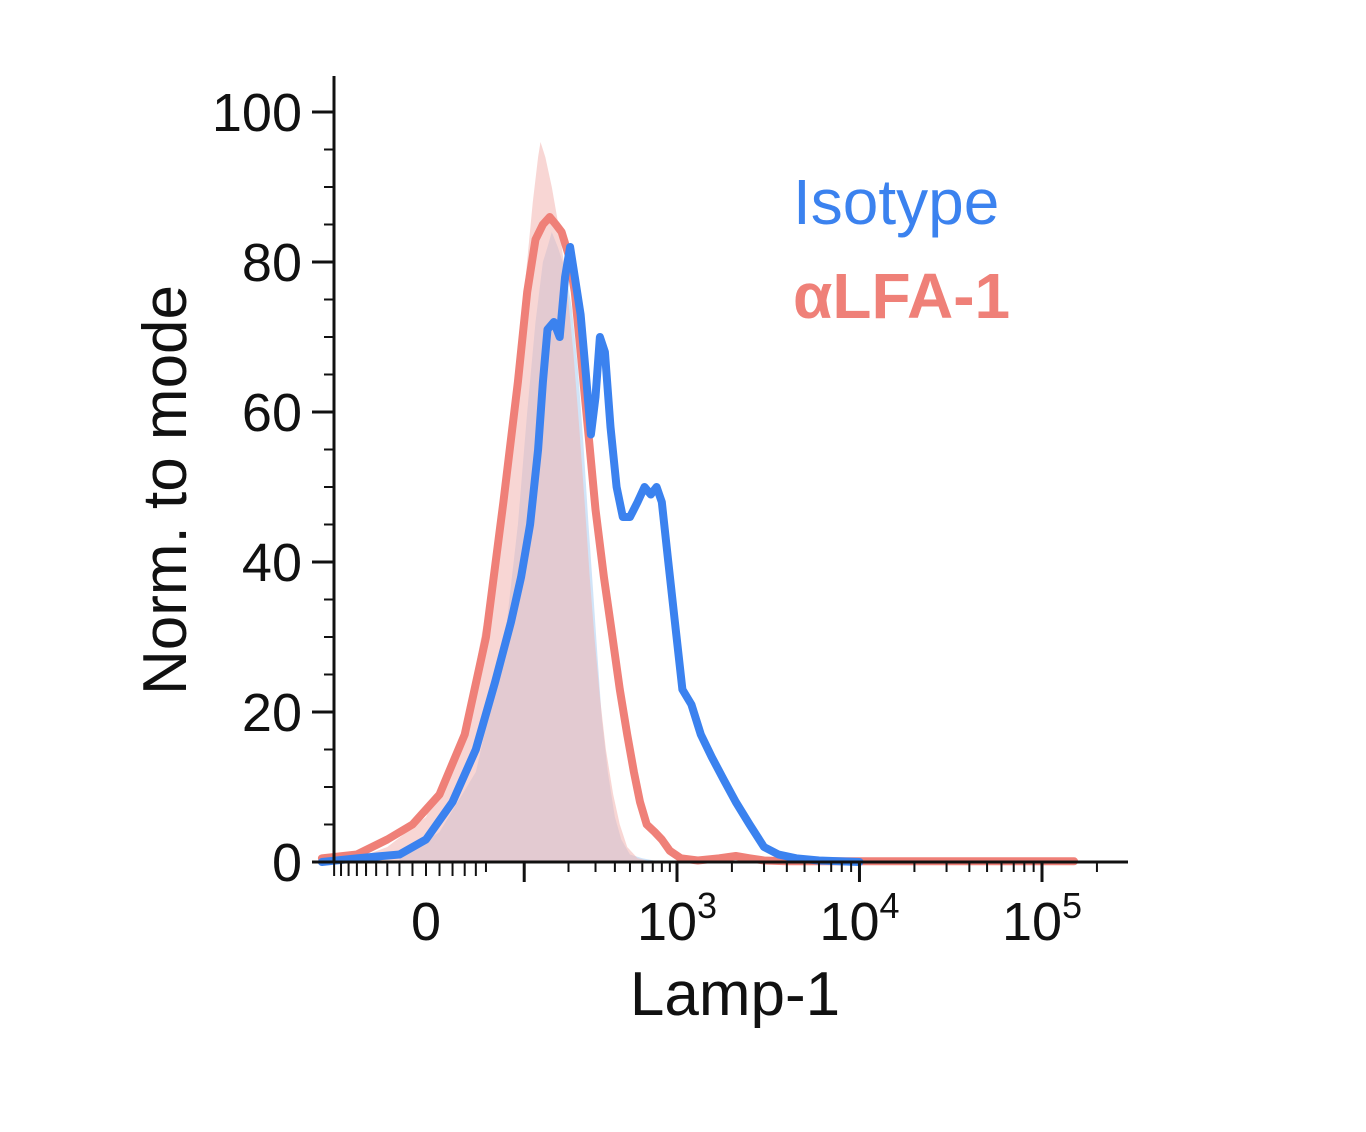  I want to click on legend-entry-alfa1: αLFA-1, so click(901, 296).